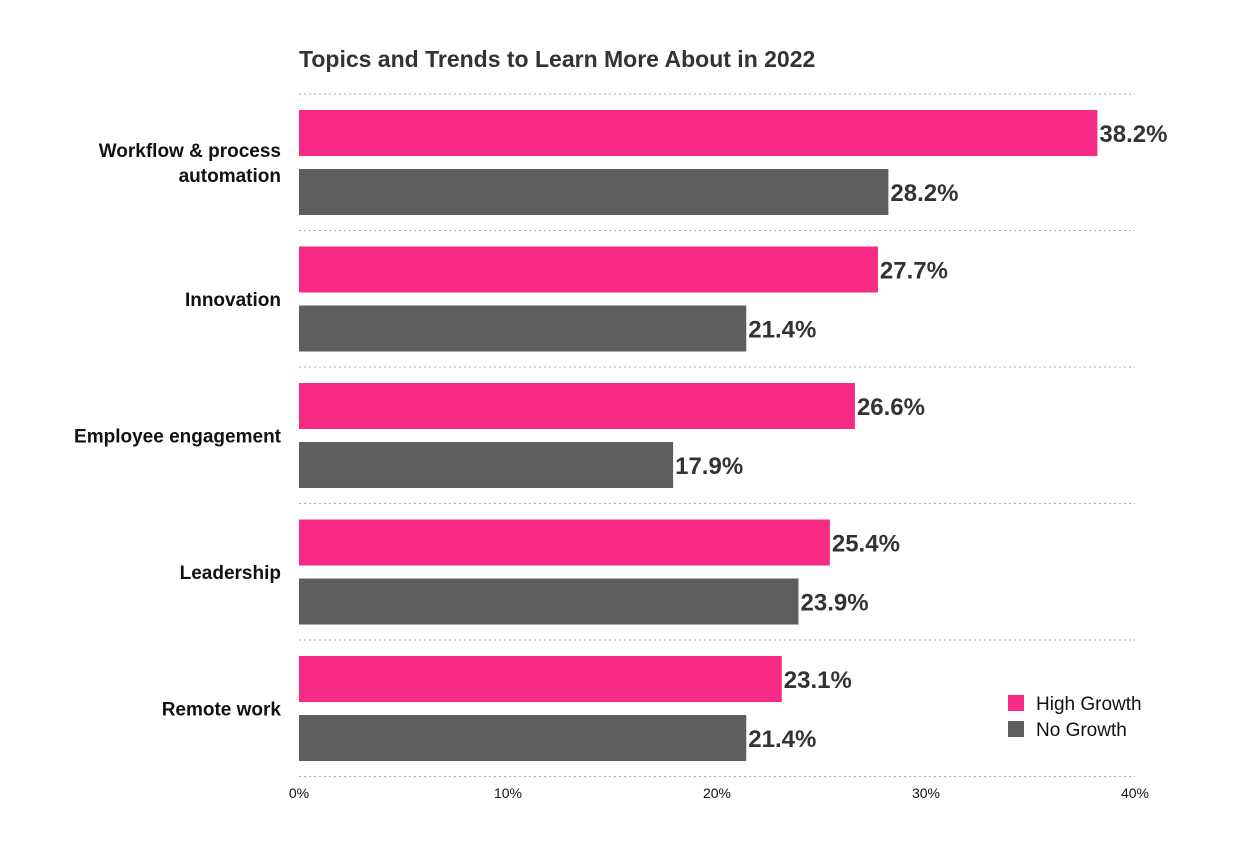  Describe the element at coordinates (1089, 704) in the screenshot. I see `legend-label: High Growth` at that location.